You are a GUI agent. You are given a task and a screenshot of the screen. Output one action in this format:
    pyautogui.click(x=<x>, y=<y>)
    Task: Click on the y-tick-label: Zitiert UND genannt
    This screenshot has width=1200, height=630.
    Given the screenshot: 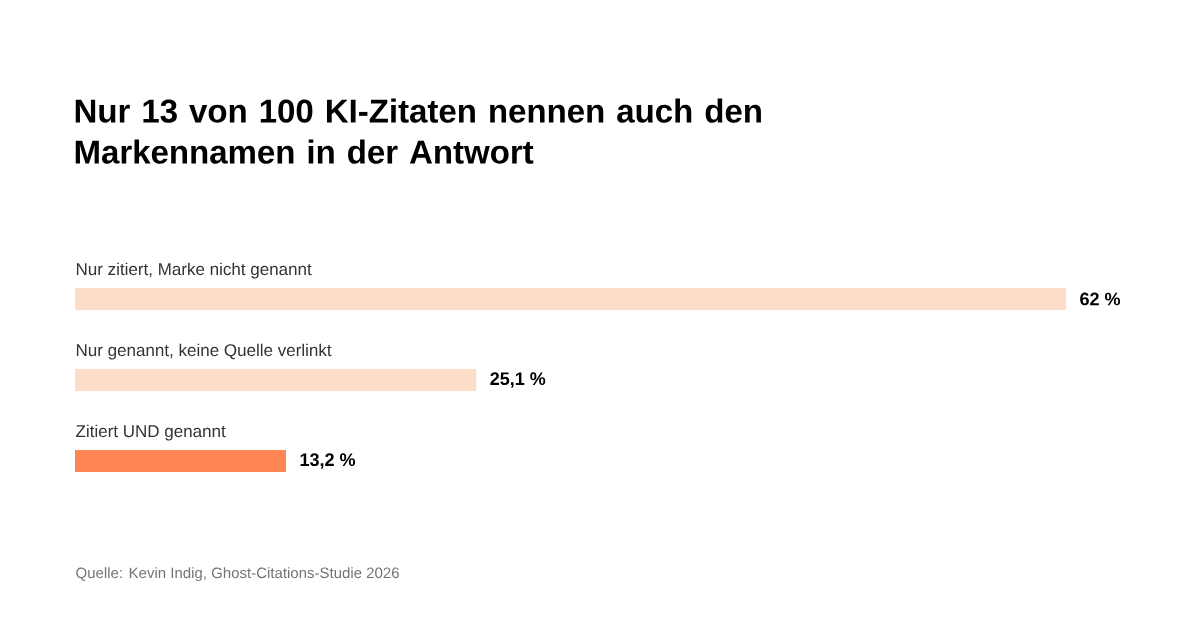 What is the action you would take?
    pyautogui.click(x=151, y=432)
    